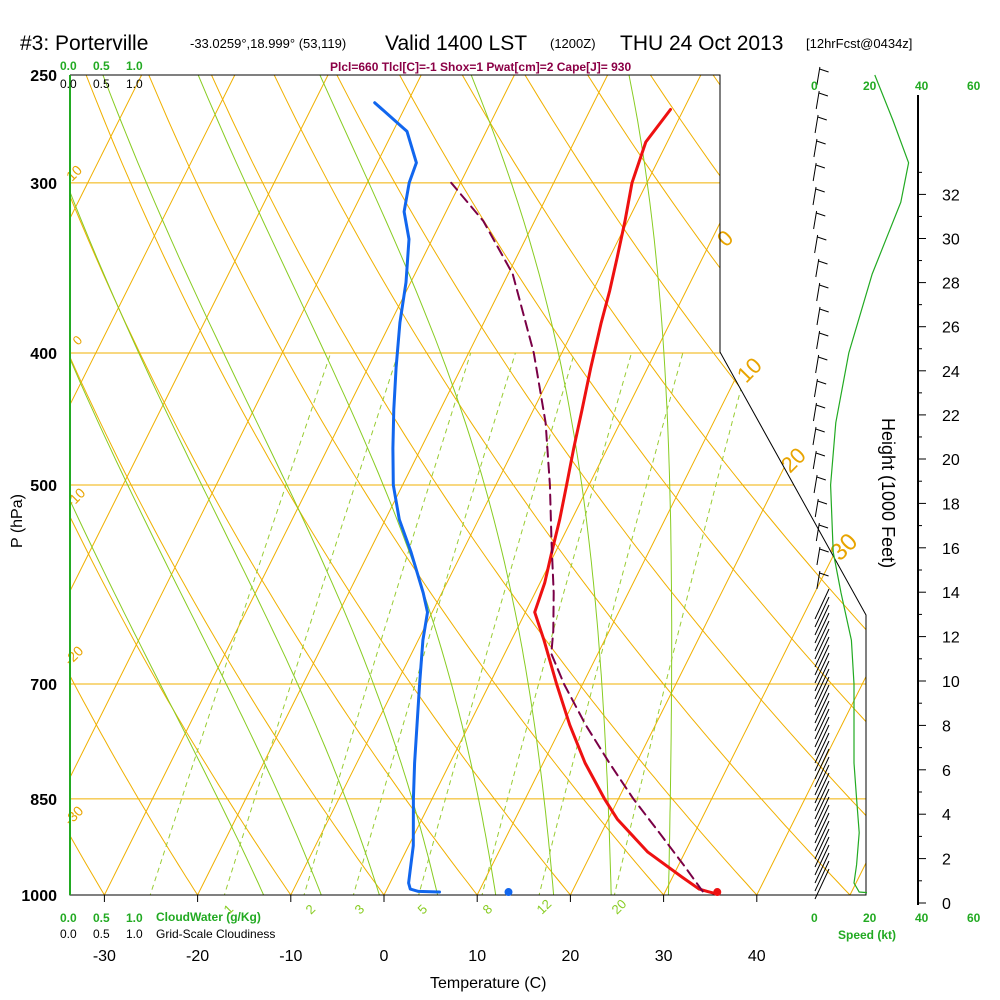  Describe the element at coordinates (407, 497) in the screenshot. I see `dewpoint-line` at that location.